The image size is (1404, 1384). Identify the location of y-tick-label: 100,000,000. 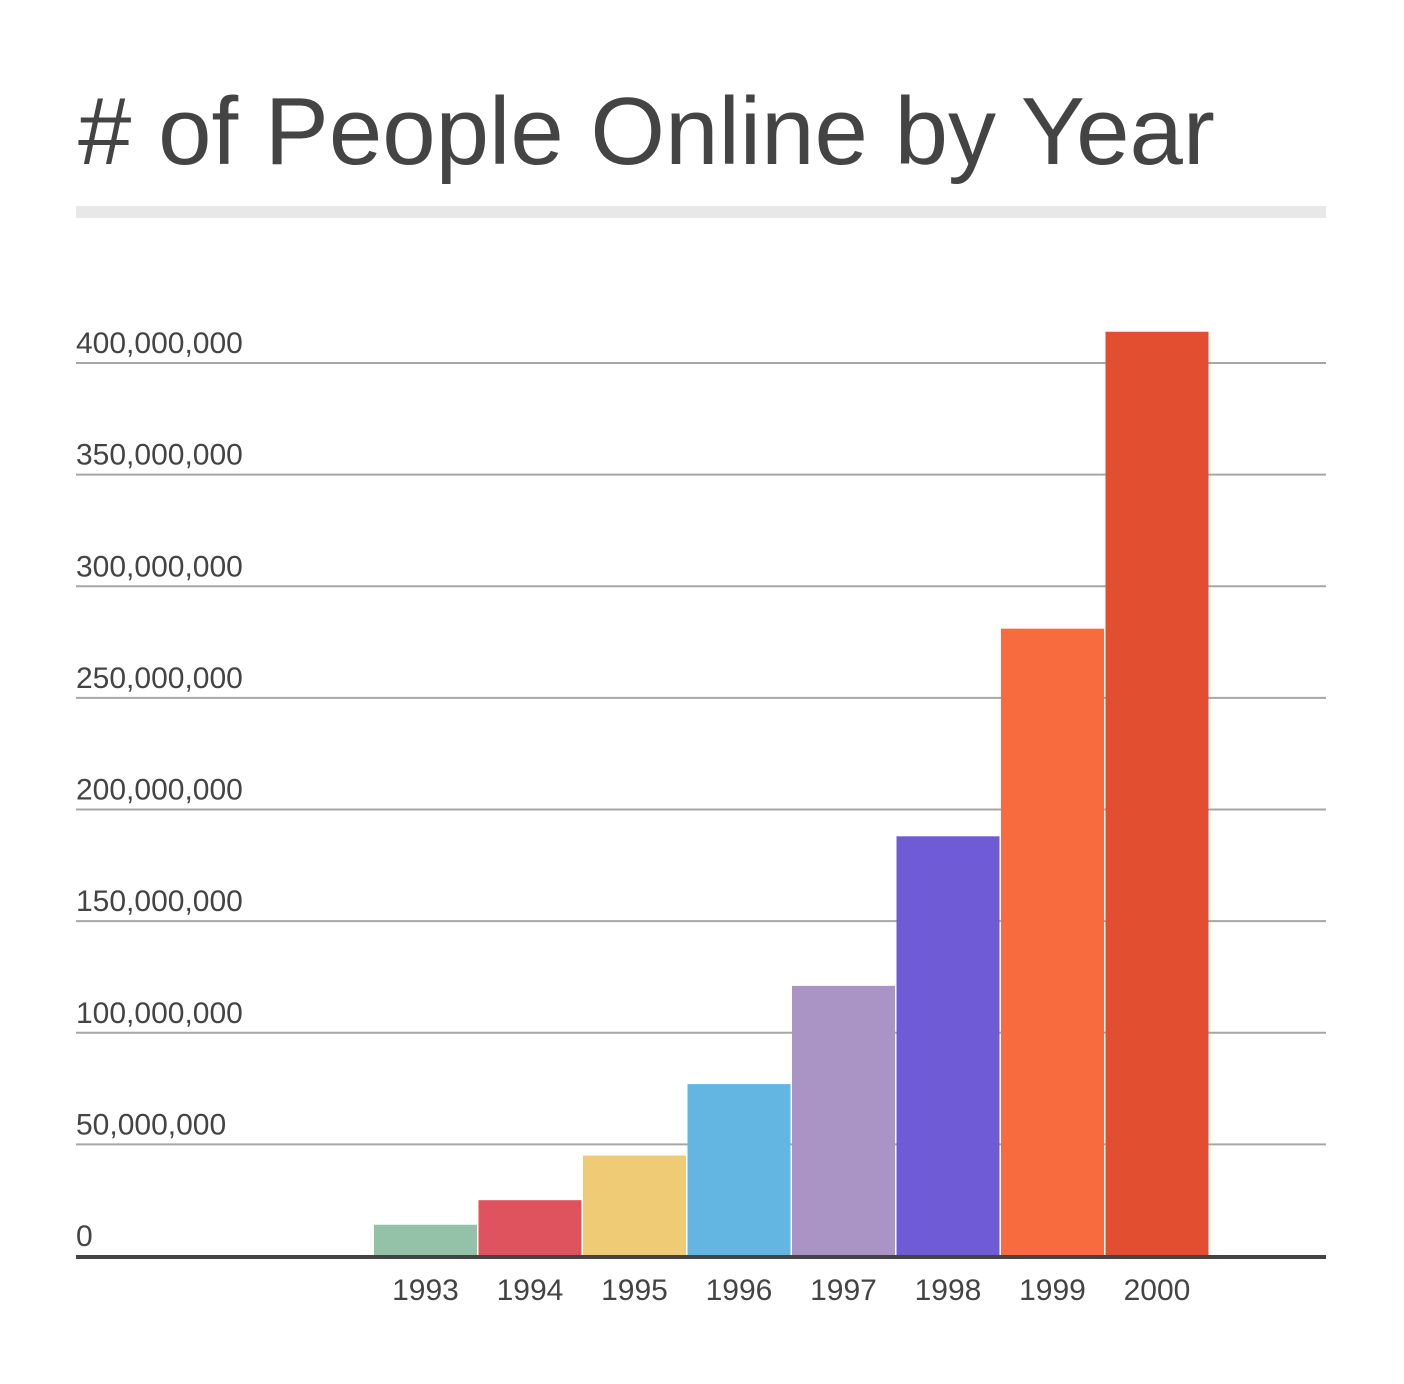
(159, 1013).